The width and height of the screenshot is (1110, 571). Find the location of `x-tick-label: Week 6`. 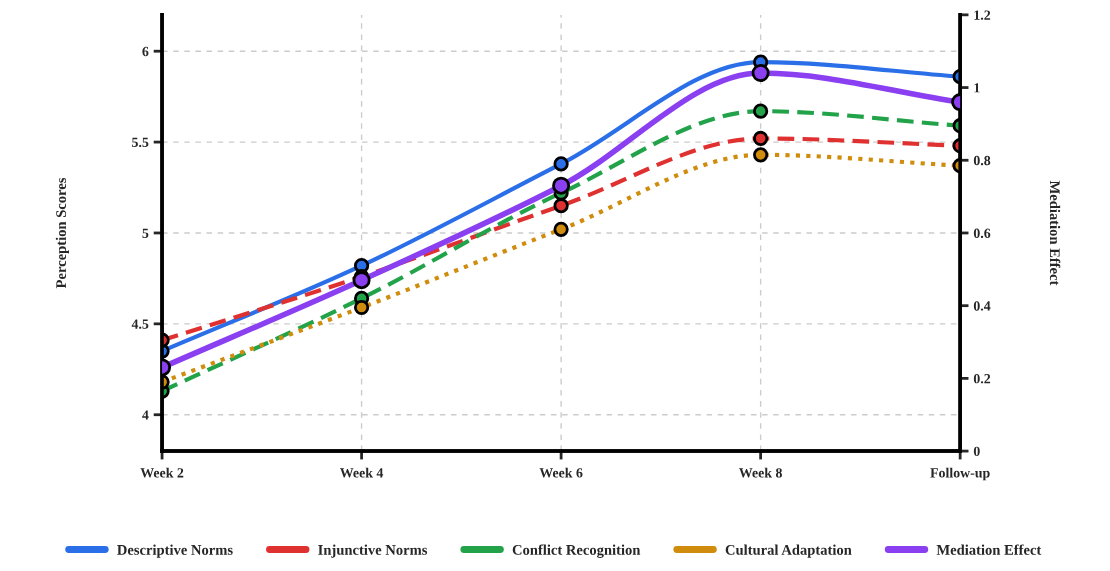

x-tick-label: Week 6 is located at coordinates (561, 472).